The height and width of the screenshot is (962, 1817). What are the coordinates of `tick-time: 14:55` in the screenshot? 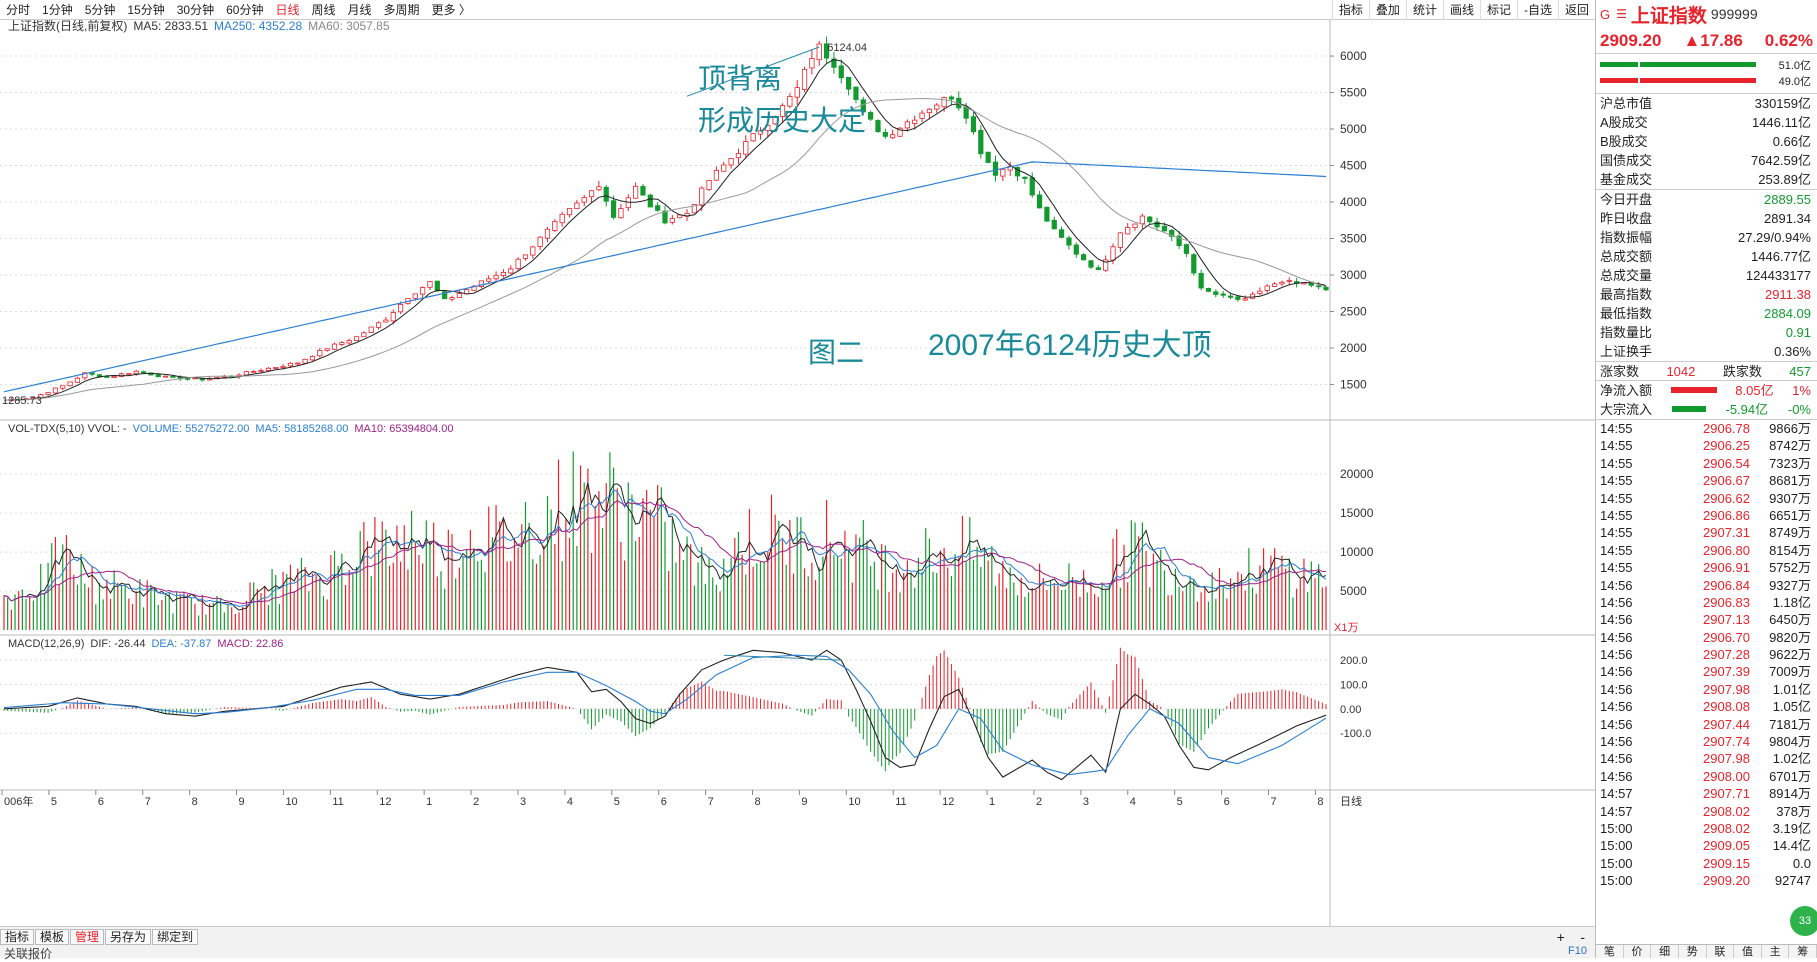 It's located at (1616, 498).